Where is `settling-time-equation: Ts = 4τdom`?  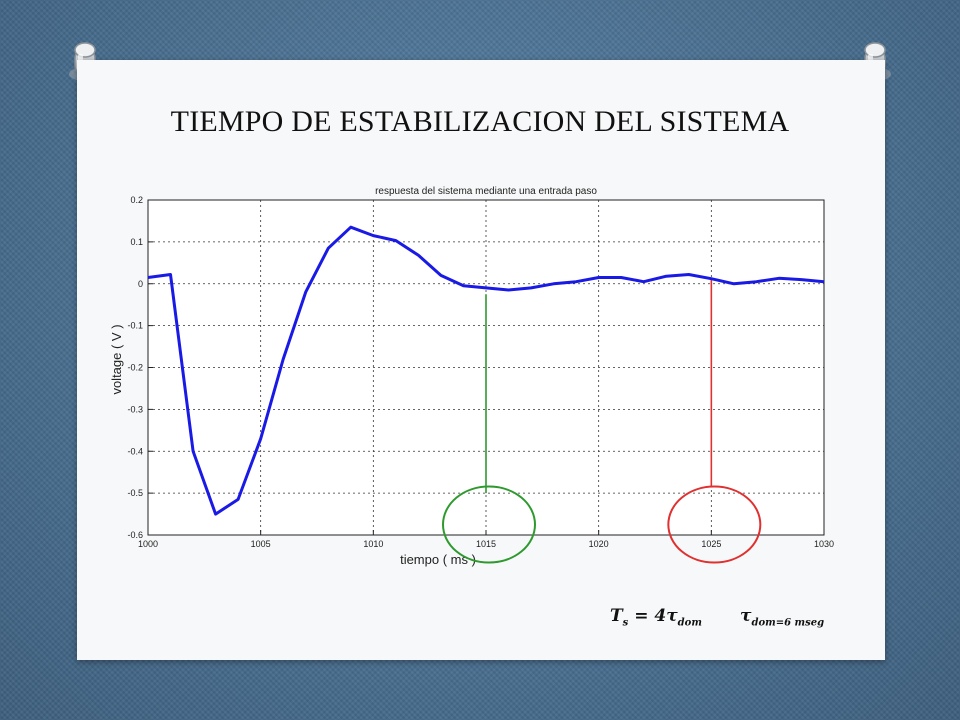
settling-time-equation: Ts = 4τdom is located at coordinates (656, 617).